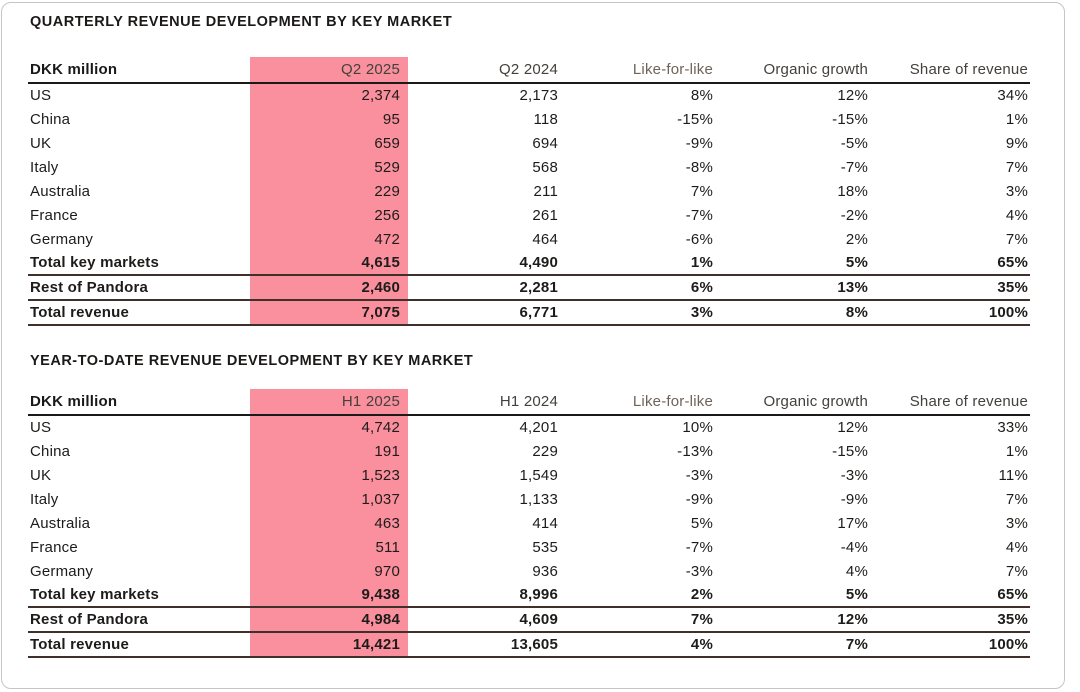  I want to click on value-cell: 10%, so click(697, 427).